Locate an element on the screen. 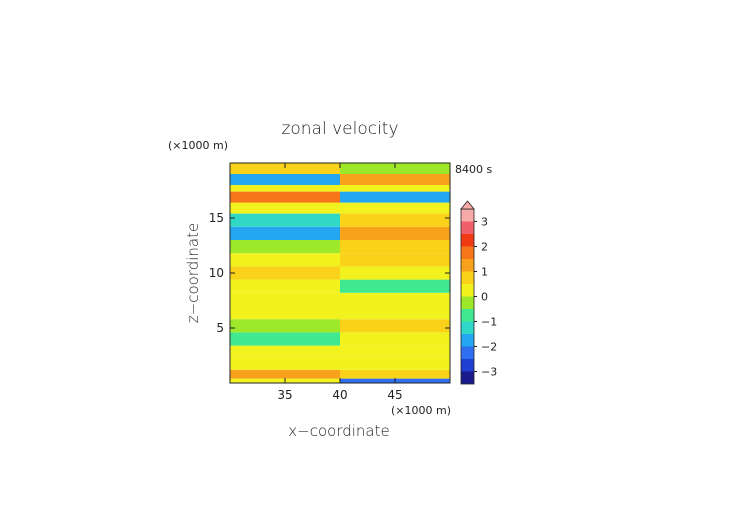 The width and height of the screenshot is (752, 532). band-17-right is located at coordinates (395, 179).